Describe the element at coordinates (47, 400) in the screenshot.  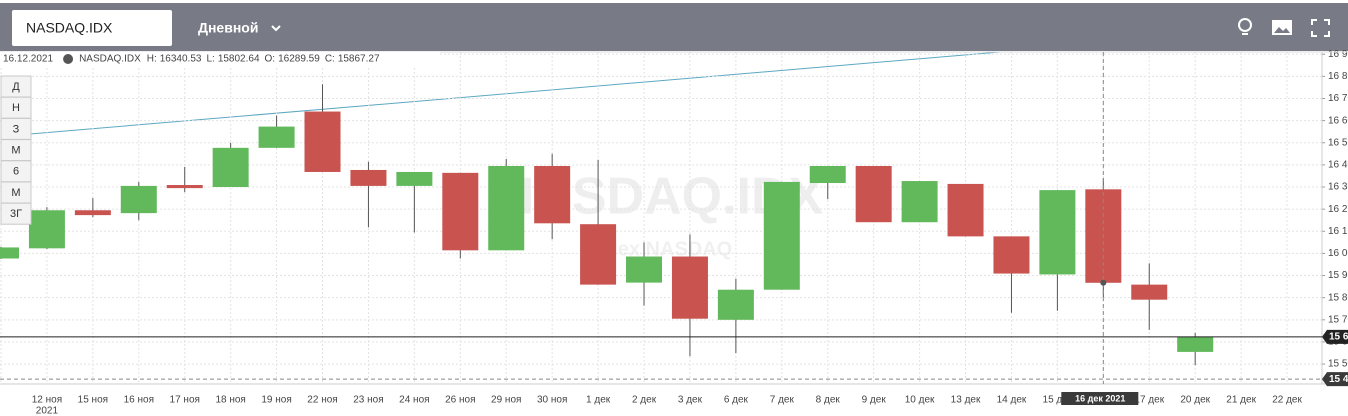
I see `x-tick-label: 12 ноя` at that location.